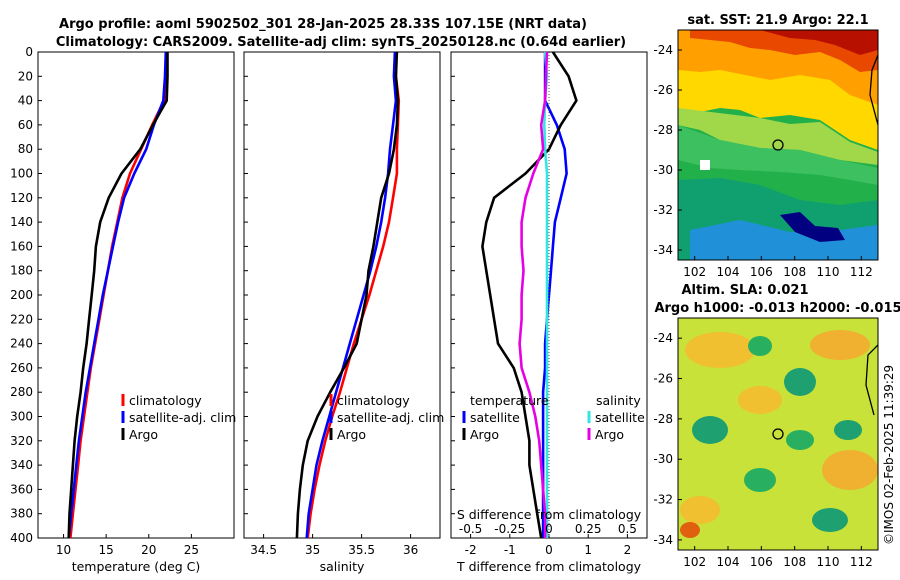 The height and width of the screenshot is (580, 900). What do you see at coordinates (342, 566) in the screenshot?
I see `salinity-xlabel: salinity` at bounding box center [342, 566].